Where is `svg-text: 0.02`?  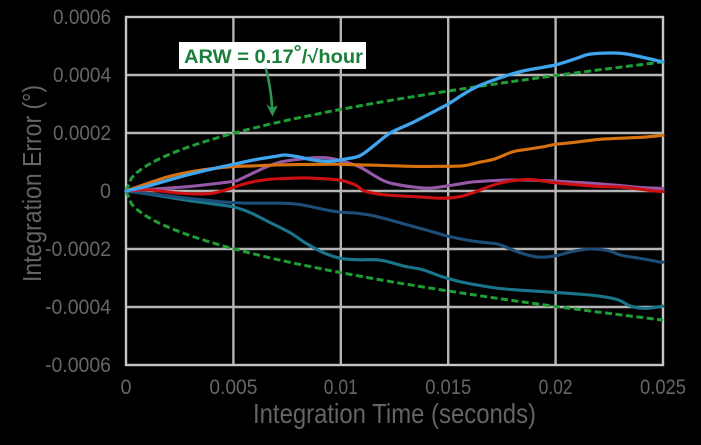
svg-text: 0.02 is located at coordinates (556, 387).